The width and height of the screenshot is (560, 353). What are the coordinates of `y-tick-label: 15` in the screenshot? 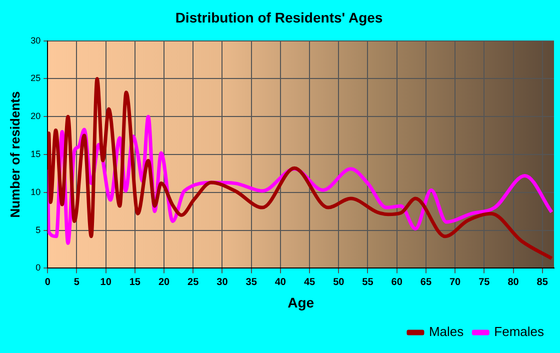 It's located at (35, 153).